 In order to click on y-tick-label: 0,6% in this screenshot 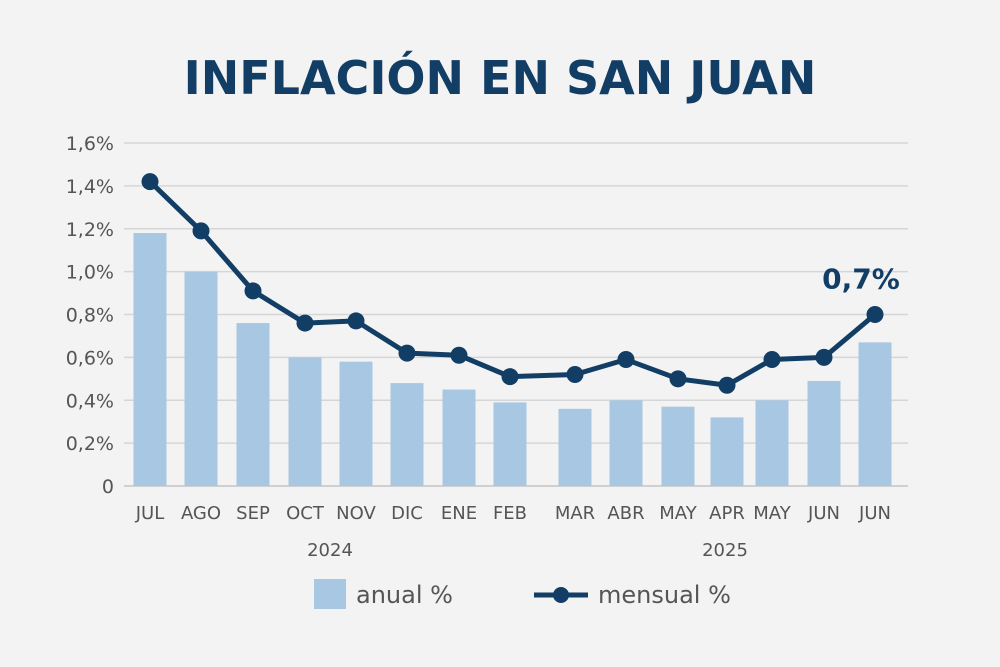, I will do `click(90, 358)`.